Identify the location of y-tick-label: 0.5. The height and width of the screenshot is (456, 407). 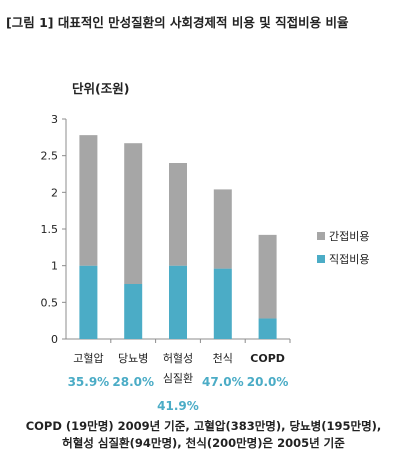
(50, 302).